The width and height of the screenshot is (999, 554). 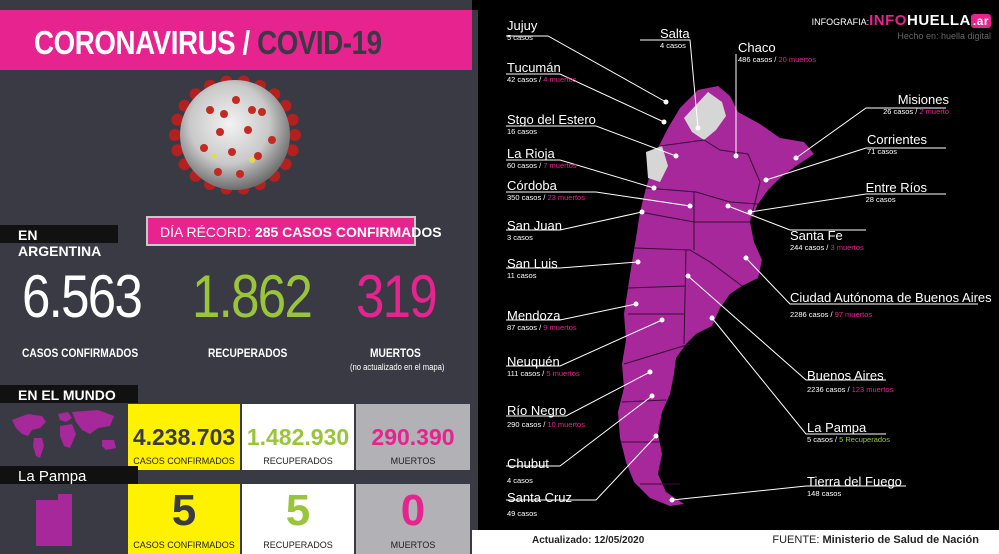 What do you see at coordinates (69, 394) in the screenshot?
I see `world-label: EN EL MUNDO` at bounding box center [69, 394].